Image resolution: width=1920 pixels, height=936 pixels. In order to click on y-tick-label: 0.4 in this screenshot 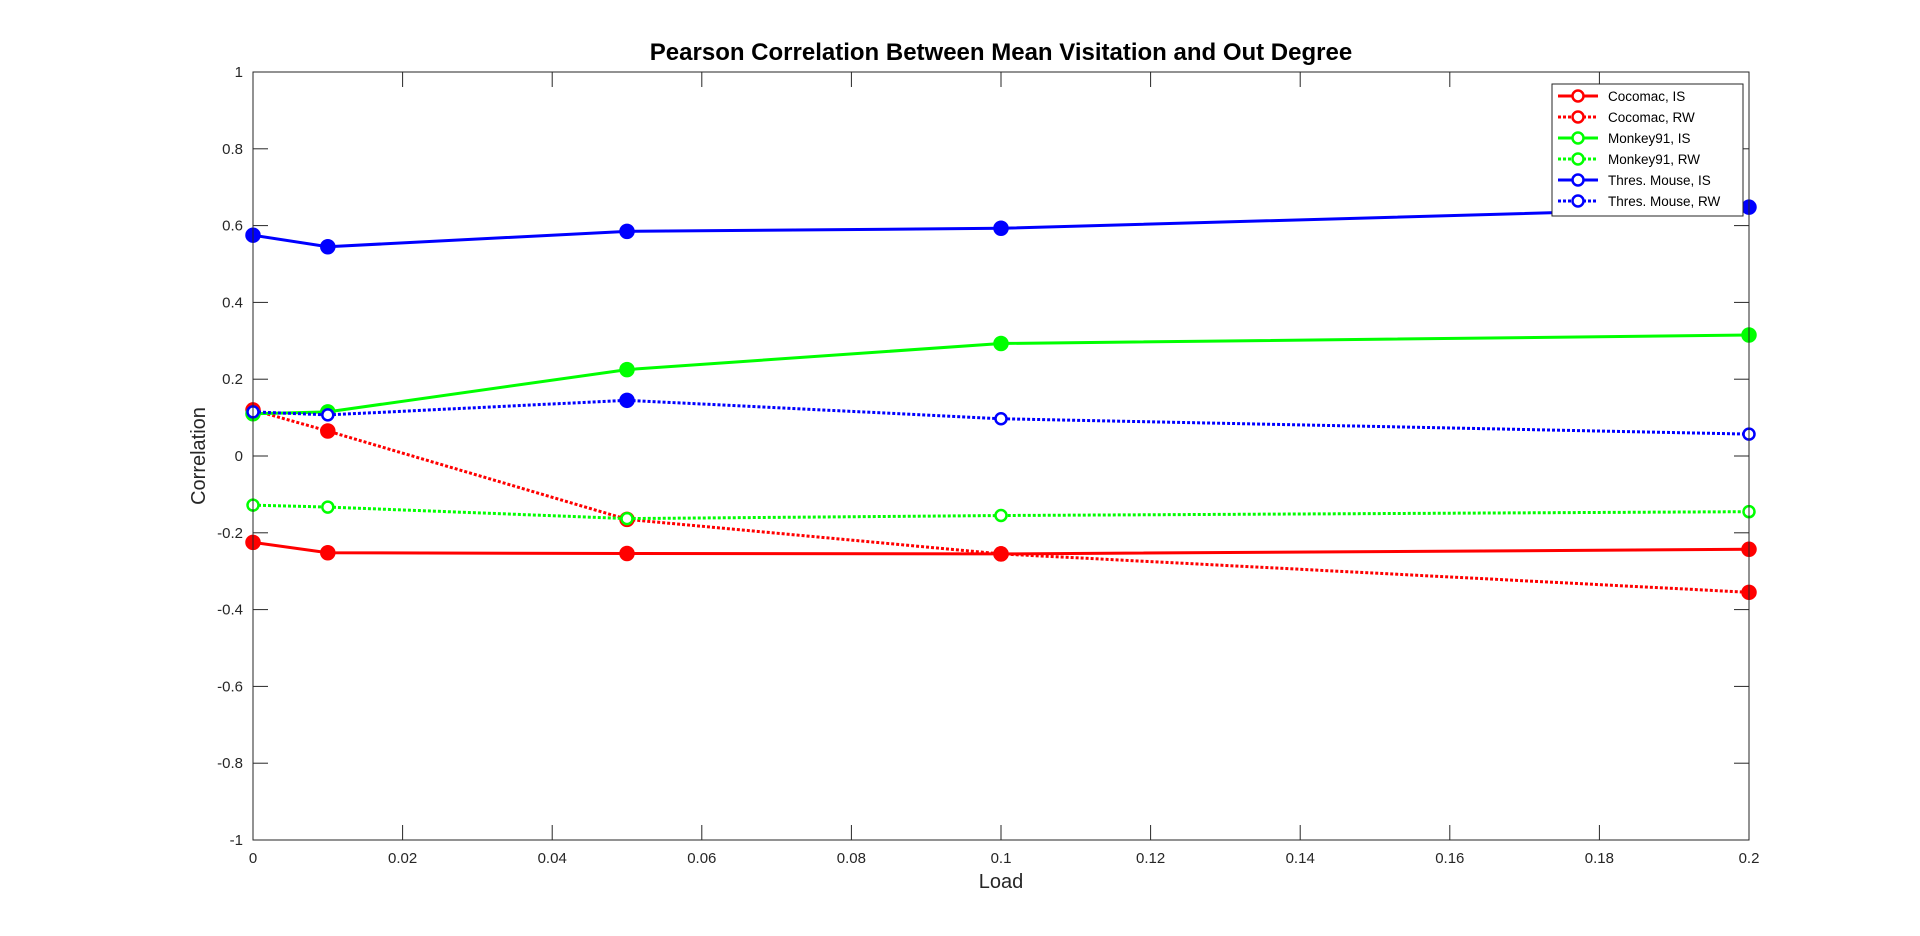, I will do `click(232, 302)`.